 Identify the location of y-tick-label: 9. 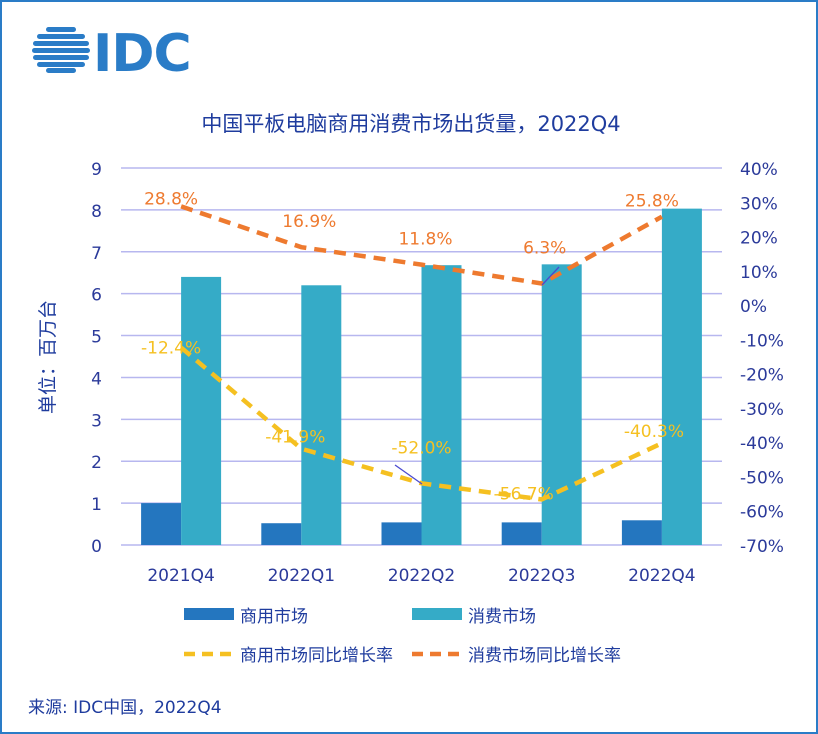
(96, 170).